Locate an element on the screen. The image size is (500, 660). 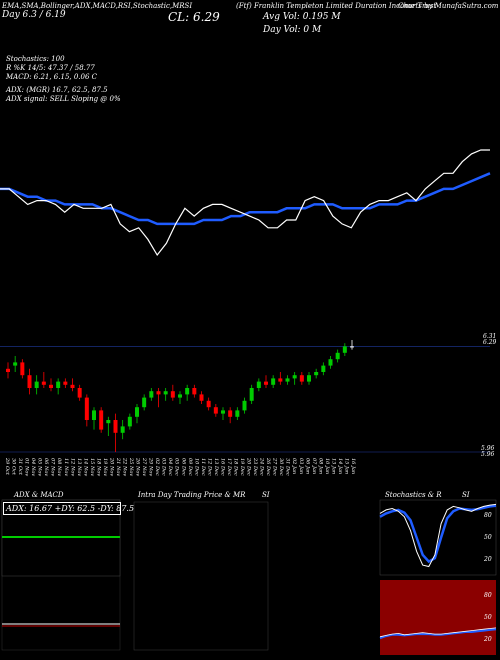
date-tick-label: 04 Nov is located at coordinates (33, 467).